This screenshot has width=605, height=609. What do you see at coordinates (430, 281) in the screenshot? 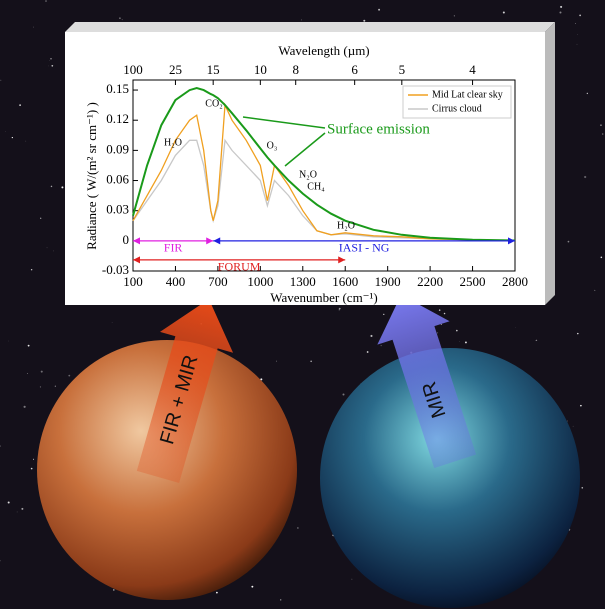
I see `x-tick-label: 2200` at bounding box center [430, 281].